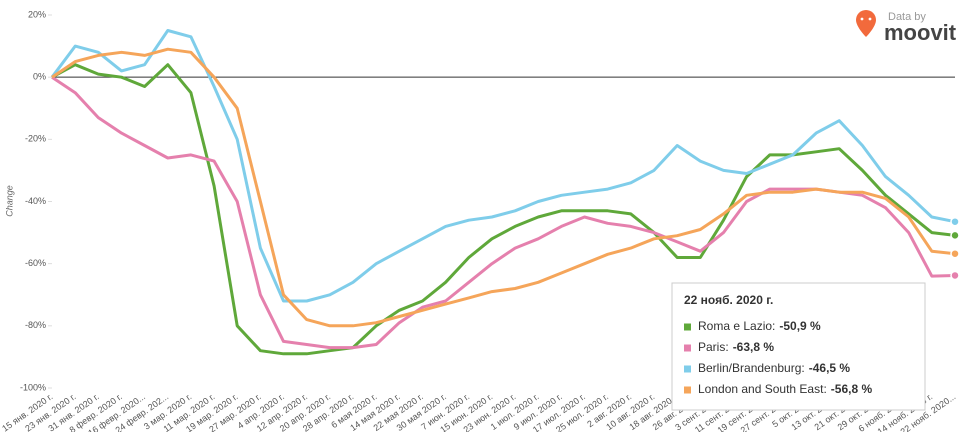  I want to click on tooltip-value: -46,5 %, so click(830, 368).